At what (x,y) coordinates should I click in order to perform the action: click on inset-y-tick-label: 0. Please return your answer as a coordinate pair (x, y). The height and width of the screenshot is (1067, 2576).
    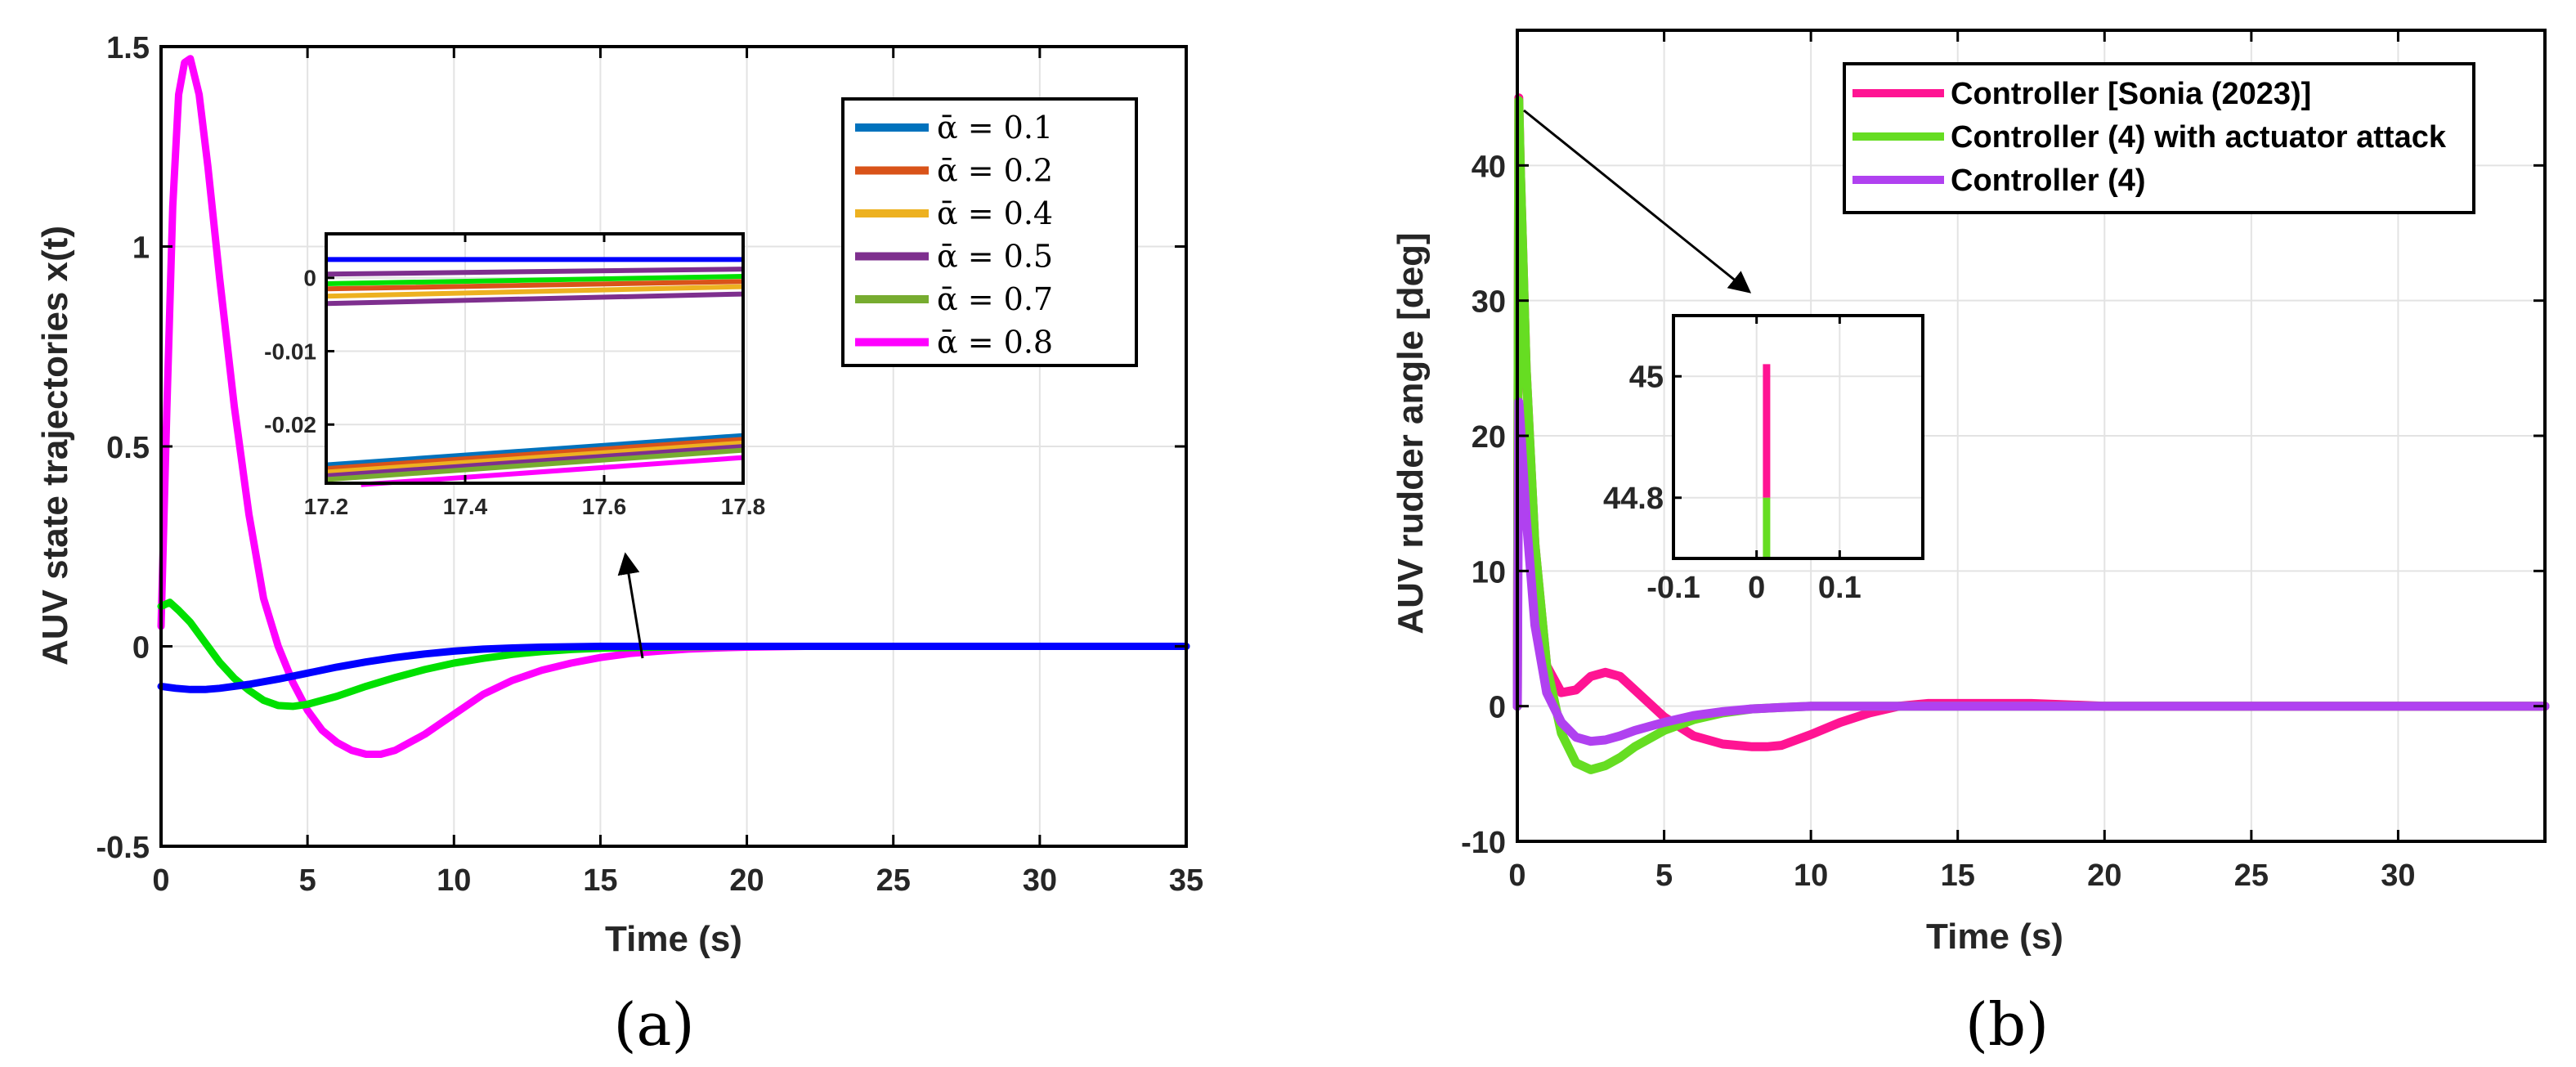
    Looking at the image, I should click on (309, 278).